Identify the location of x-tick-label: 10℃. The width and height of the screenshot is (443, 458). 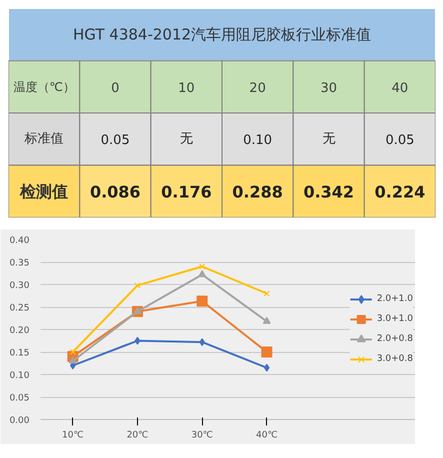
(73, 435).